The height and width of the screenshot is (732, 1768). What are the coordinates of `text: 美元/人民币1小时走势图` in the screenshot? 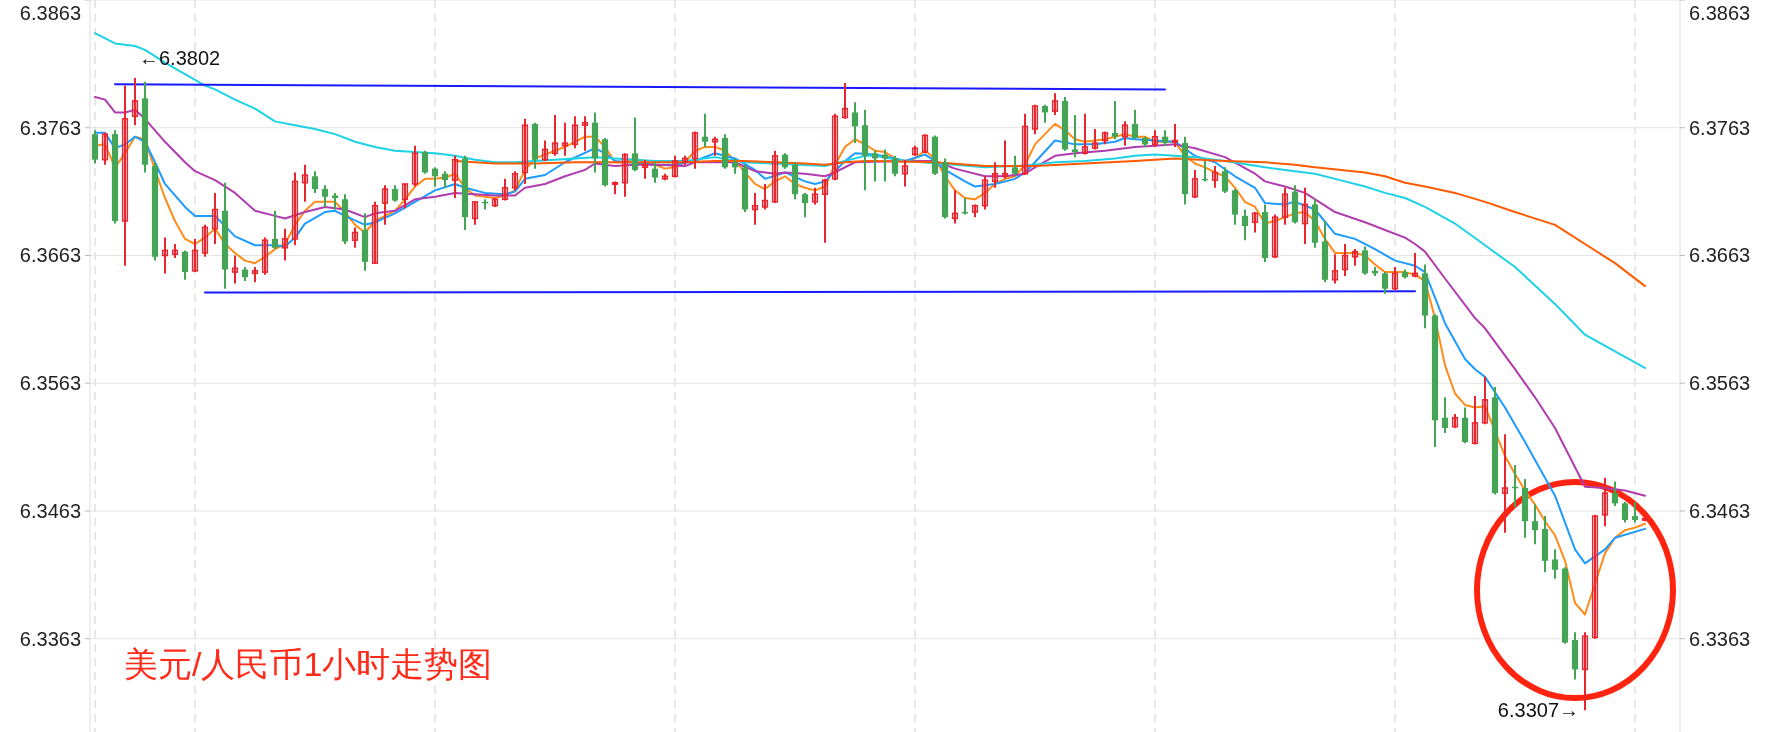 It's located at (308, 664).